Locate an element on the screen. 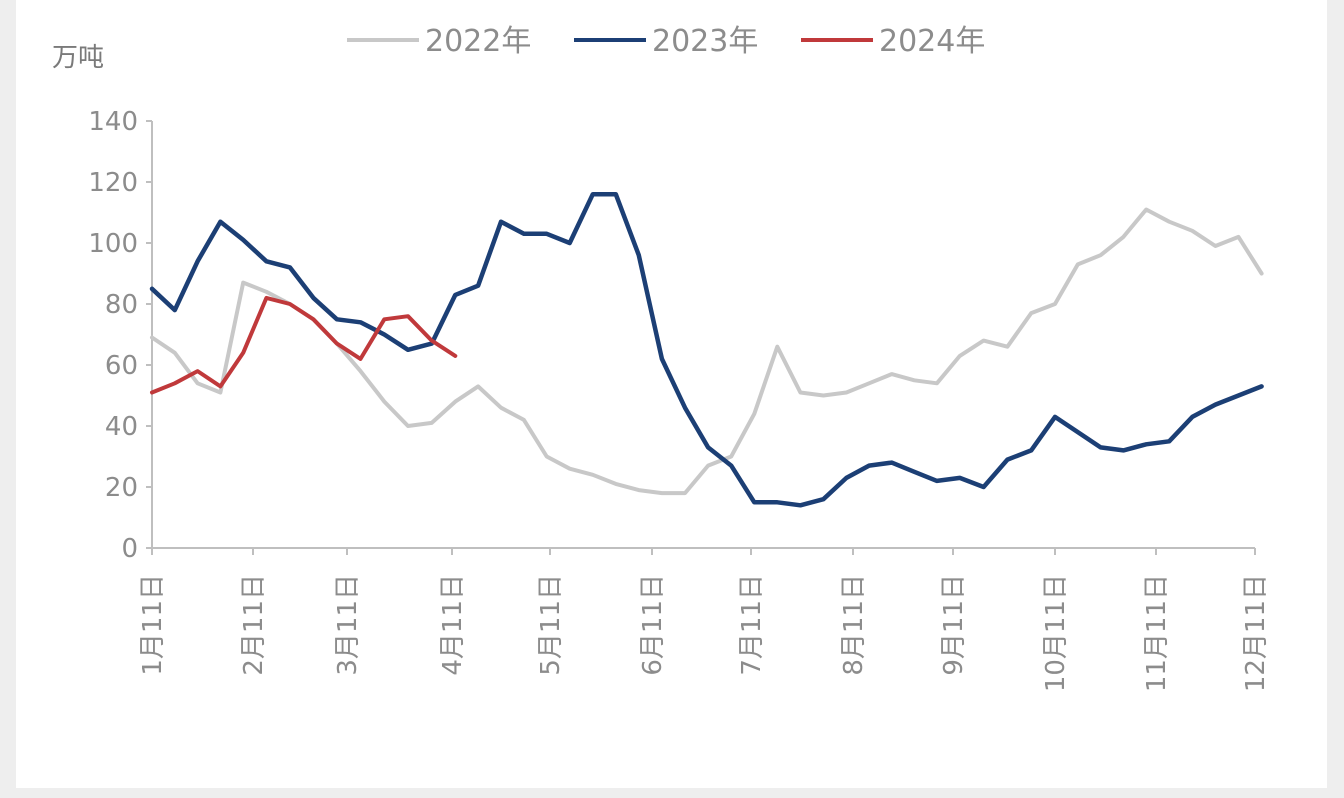 This screenshot has height=798, width=1344. x-tick-label: 3月11日 is located at coordinates (348, 625).